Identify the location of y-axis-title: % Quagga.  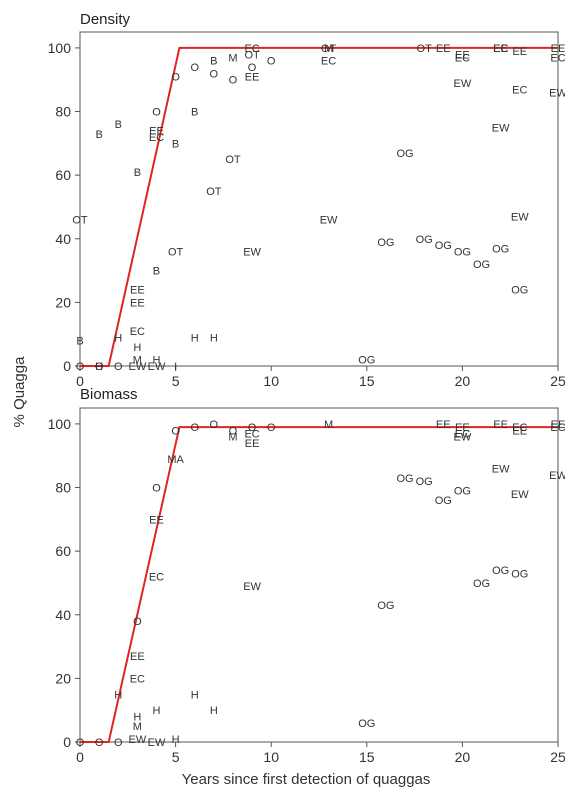
(19, 392).